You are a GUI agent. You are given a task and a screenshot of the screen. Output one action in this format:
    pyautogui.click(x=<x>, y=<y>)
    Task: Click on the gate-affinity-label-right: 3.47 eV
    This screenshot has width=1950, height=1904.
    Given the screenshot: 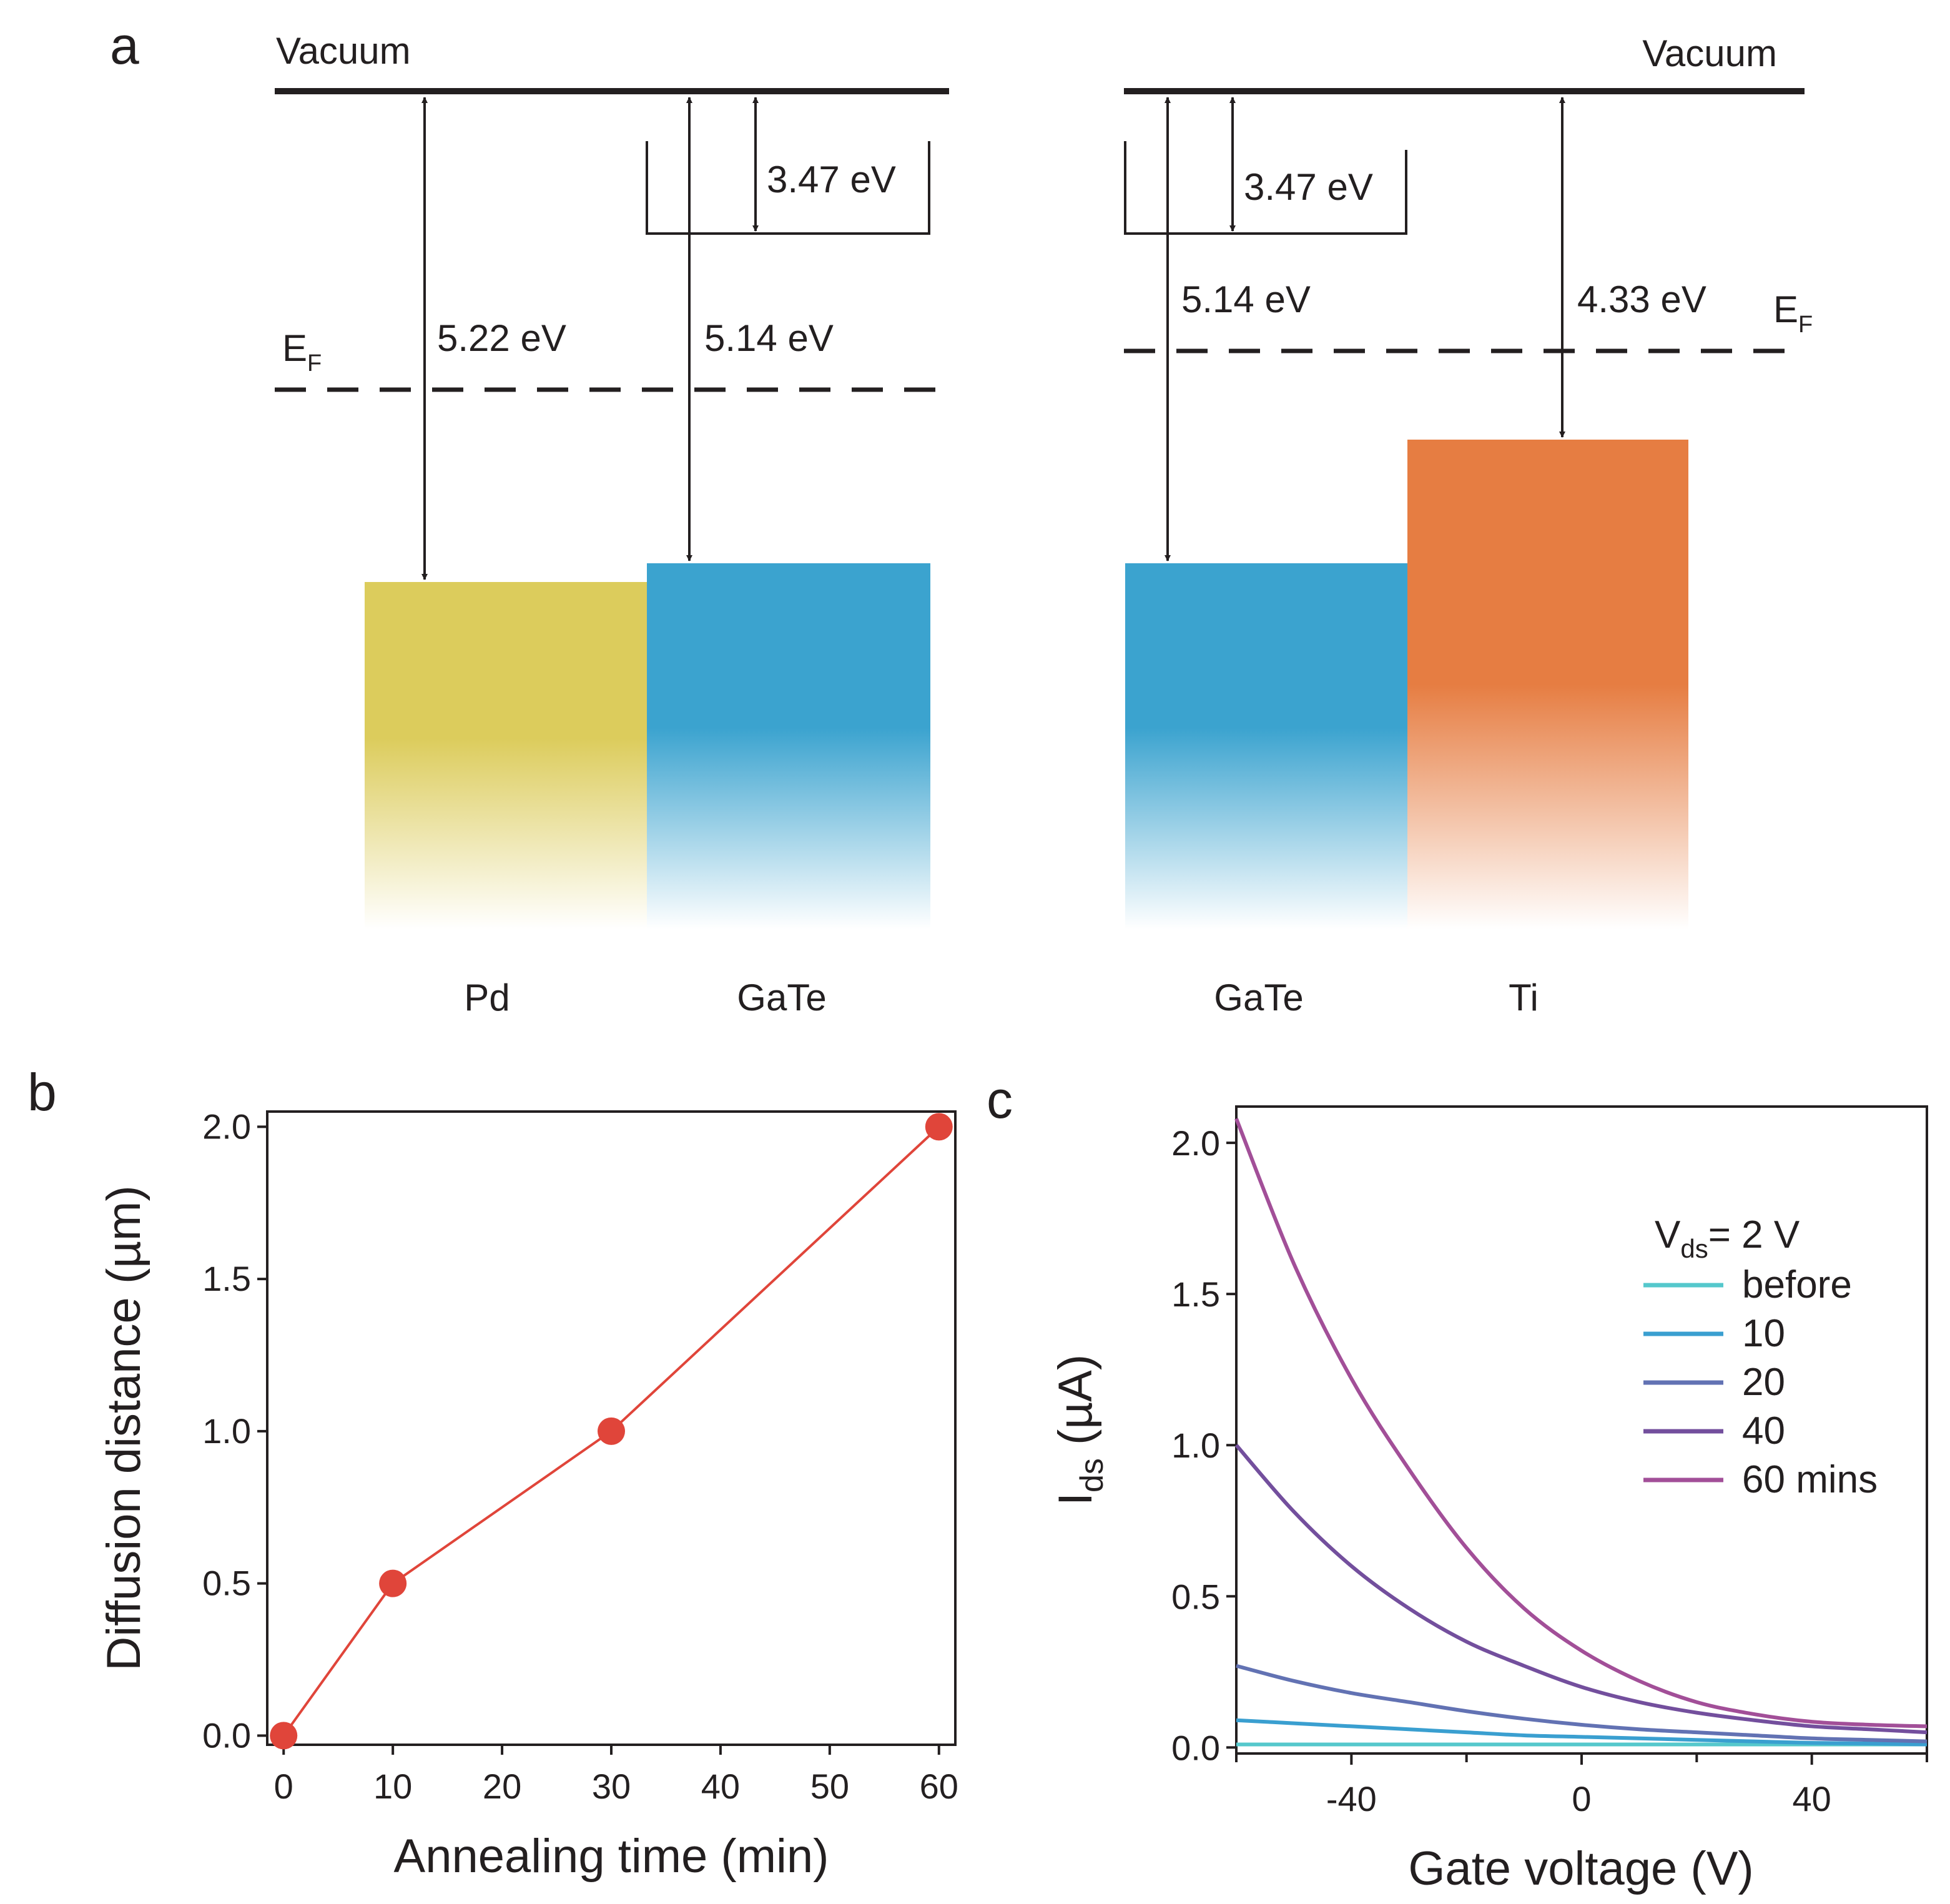 What is the action you would take?
    pyautogui.click(x=1309, y=187)
    